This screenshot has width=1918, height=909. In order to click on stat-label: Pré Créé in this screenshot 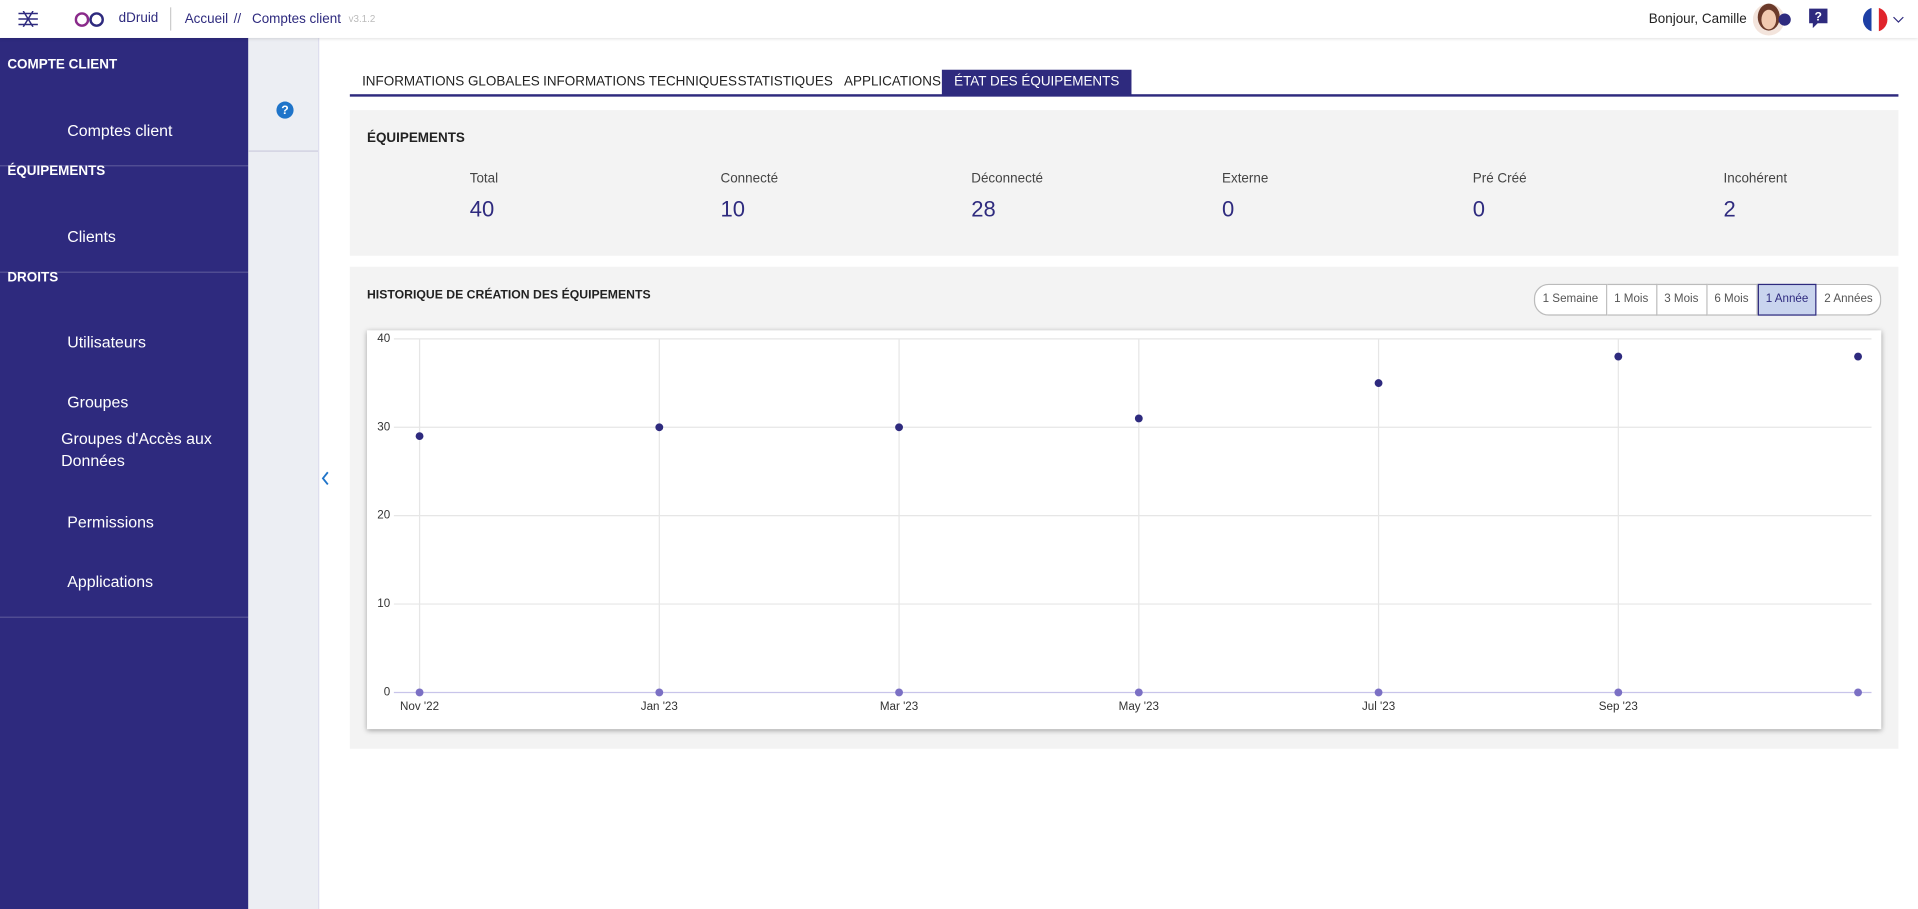, I will do `click(1499, 178)`.